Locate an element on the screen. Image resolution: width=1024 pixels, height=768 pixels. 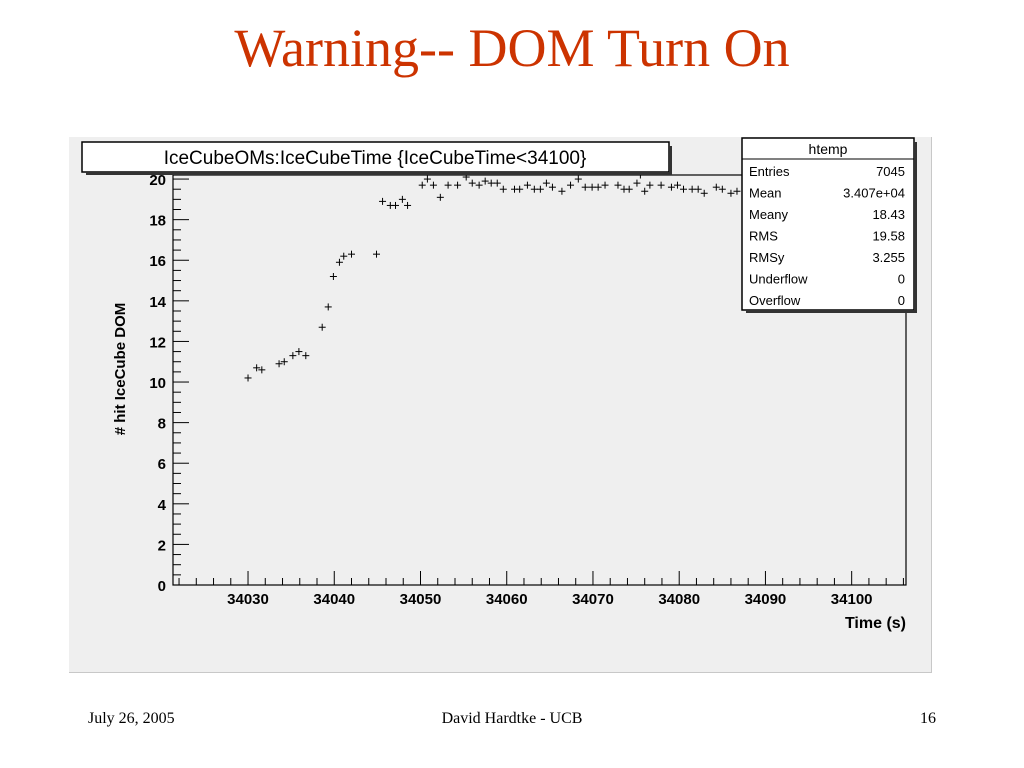
stats-row-label: Underflow is located at coordinates (778, 279).